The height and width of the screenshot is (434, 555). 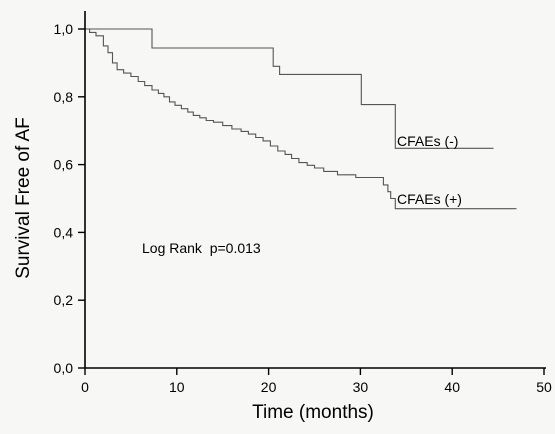 What do you see at coordinates (313, 412) in the screenshot?
I see `x-axis-title: Time (months)` at bounding box center [313, 412].